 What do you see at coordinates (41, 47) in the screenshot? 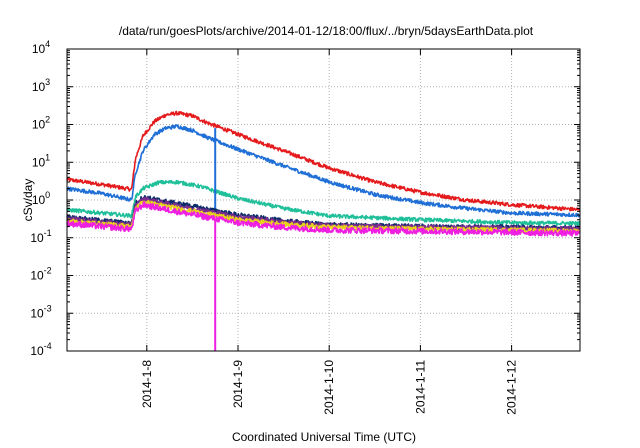
I see `y-tick-label: 10⁴` at bounding box center [41, 47].